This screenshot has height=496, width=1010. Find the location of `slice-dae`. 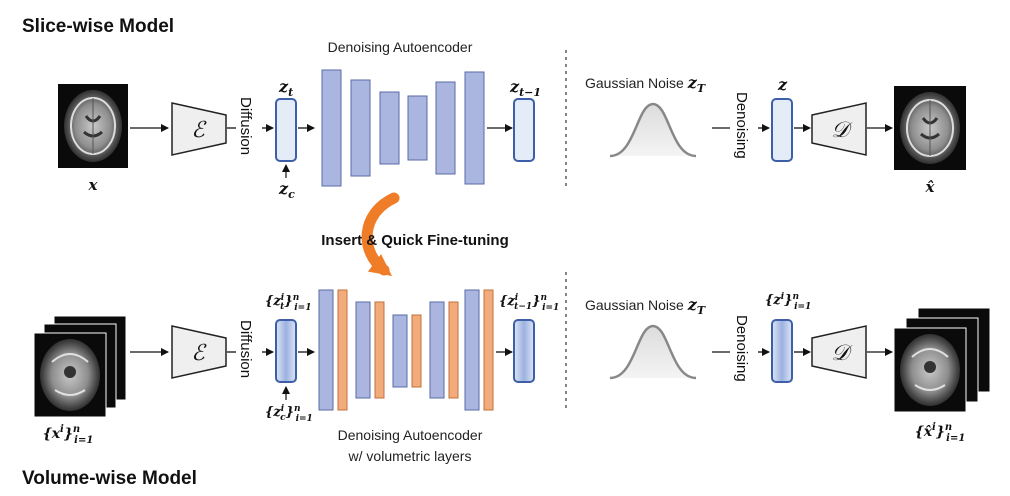

slice-dae is located at coordinates (403, 128).